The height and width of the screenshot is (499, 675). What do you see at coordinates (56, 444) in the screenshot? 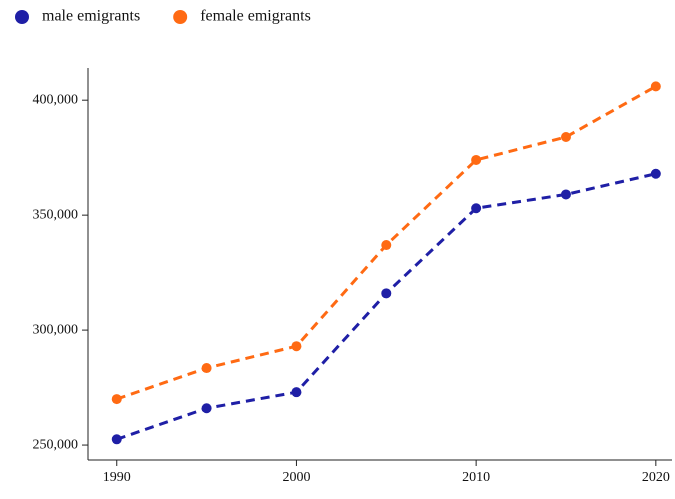
I see `y-tick-label: 250,000` at bounding box center [56, 444].